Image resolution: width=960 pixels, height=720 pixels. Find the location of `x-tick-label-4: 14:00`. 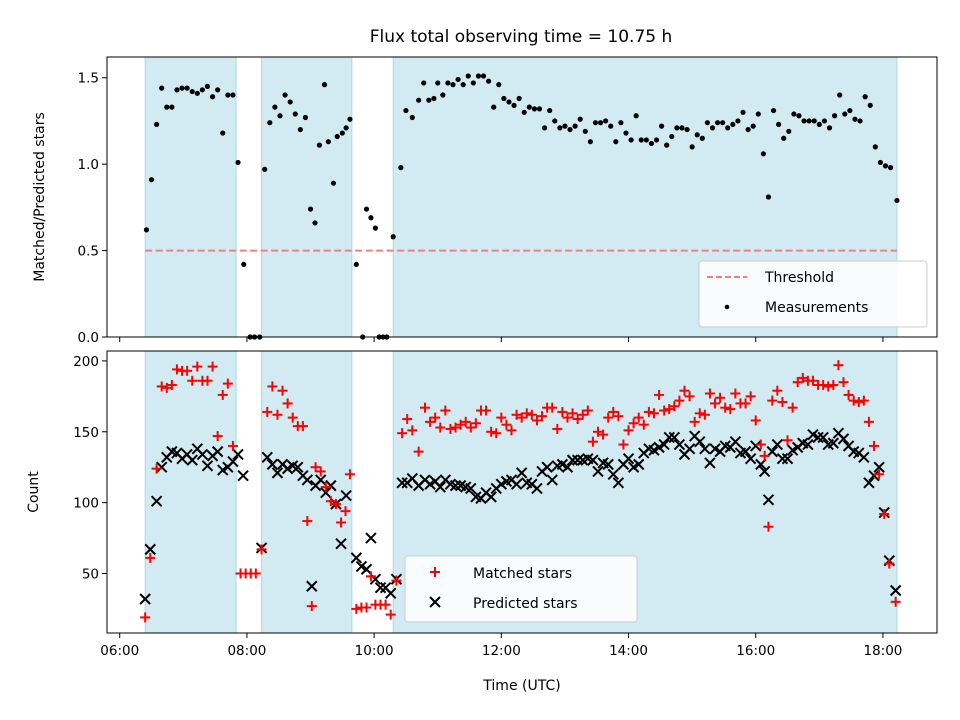

x-tick-label-4: 14:00 is located at coordinates (628, 651).